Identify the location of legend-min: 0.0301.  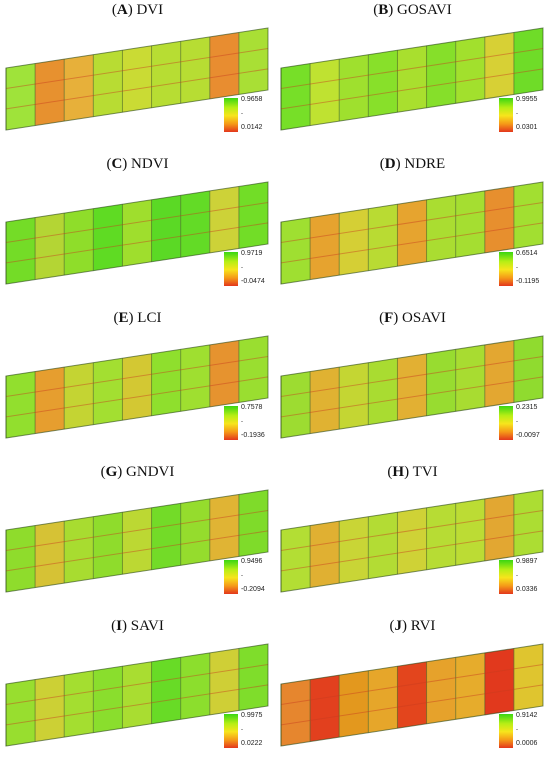
(527, 127).